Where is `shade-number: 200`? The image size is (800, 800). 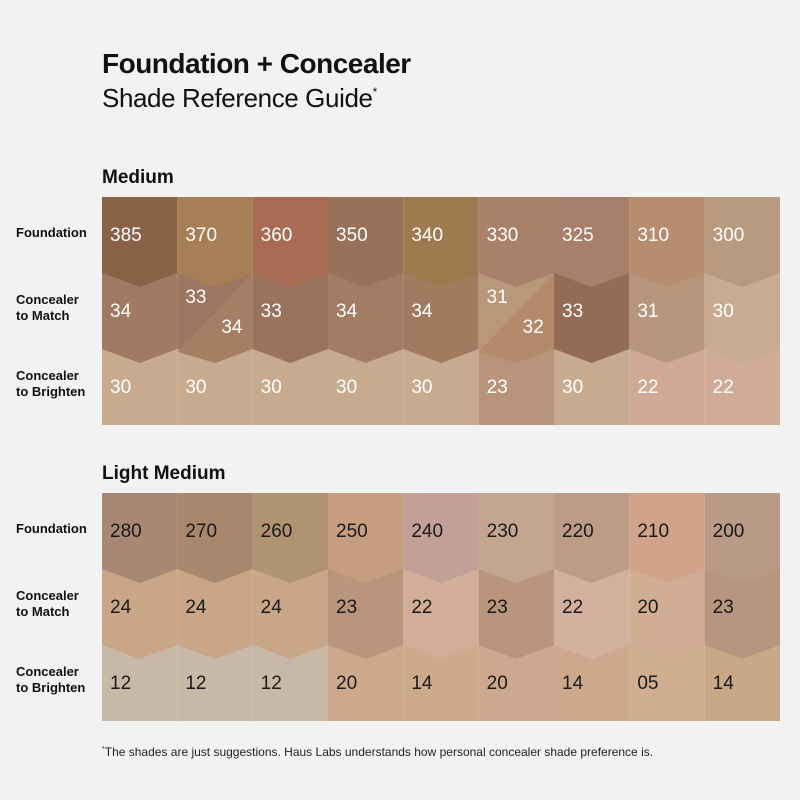 shade-number: 200 is located at coordinates (729, 531).